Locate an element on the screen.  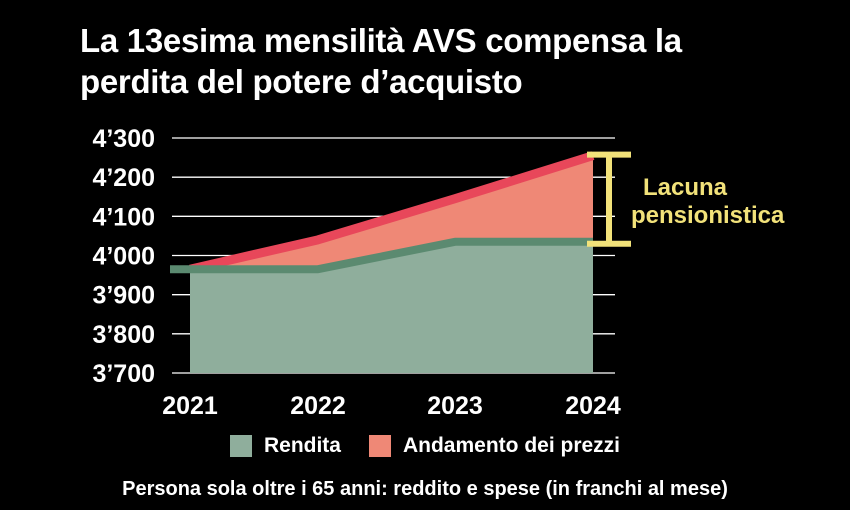
x-axis-ticks: 2021 2022 2023 2024 is located at coordinates (391, 406).